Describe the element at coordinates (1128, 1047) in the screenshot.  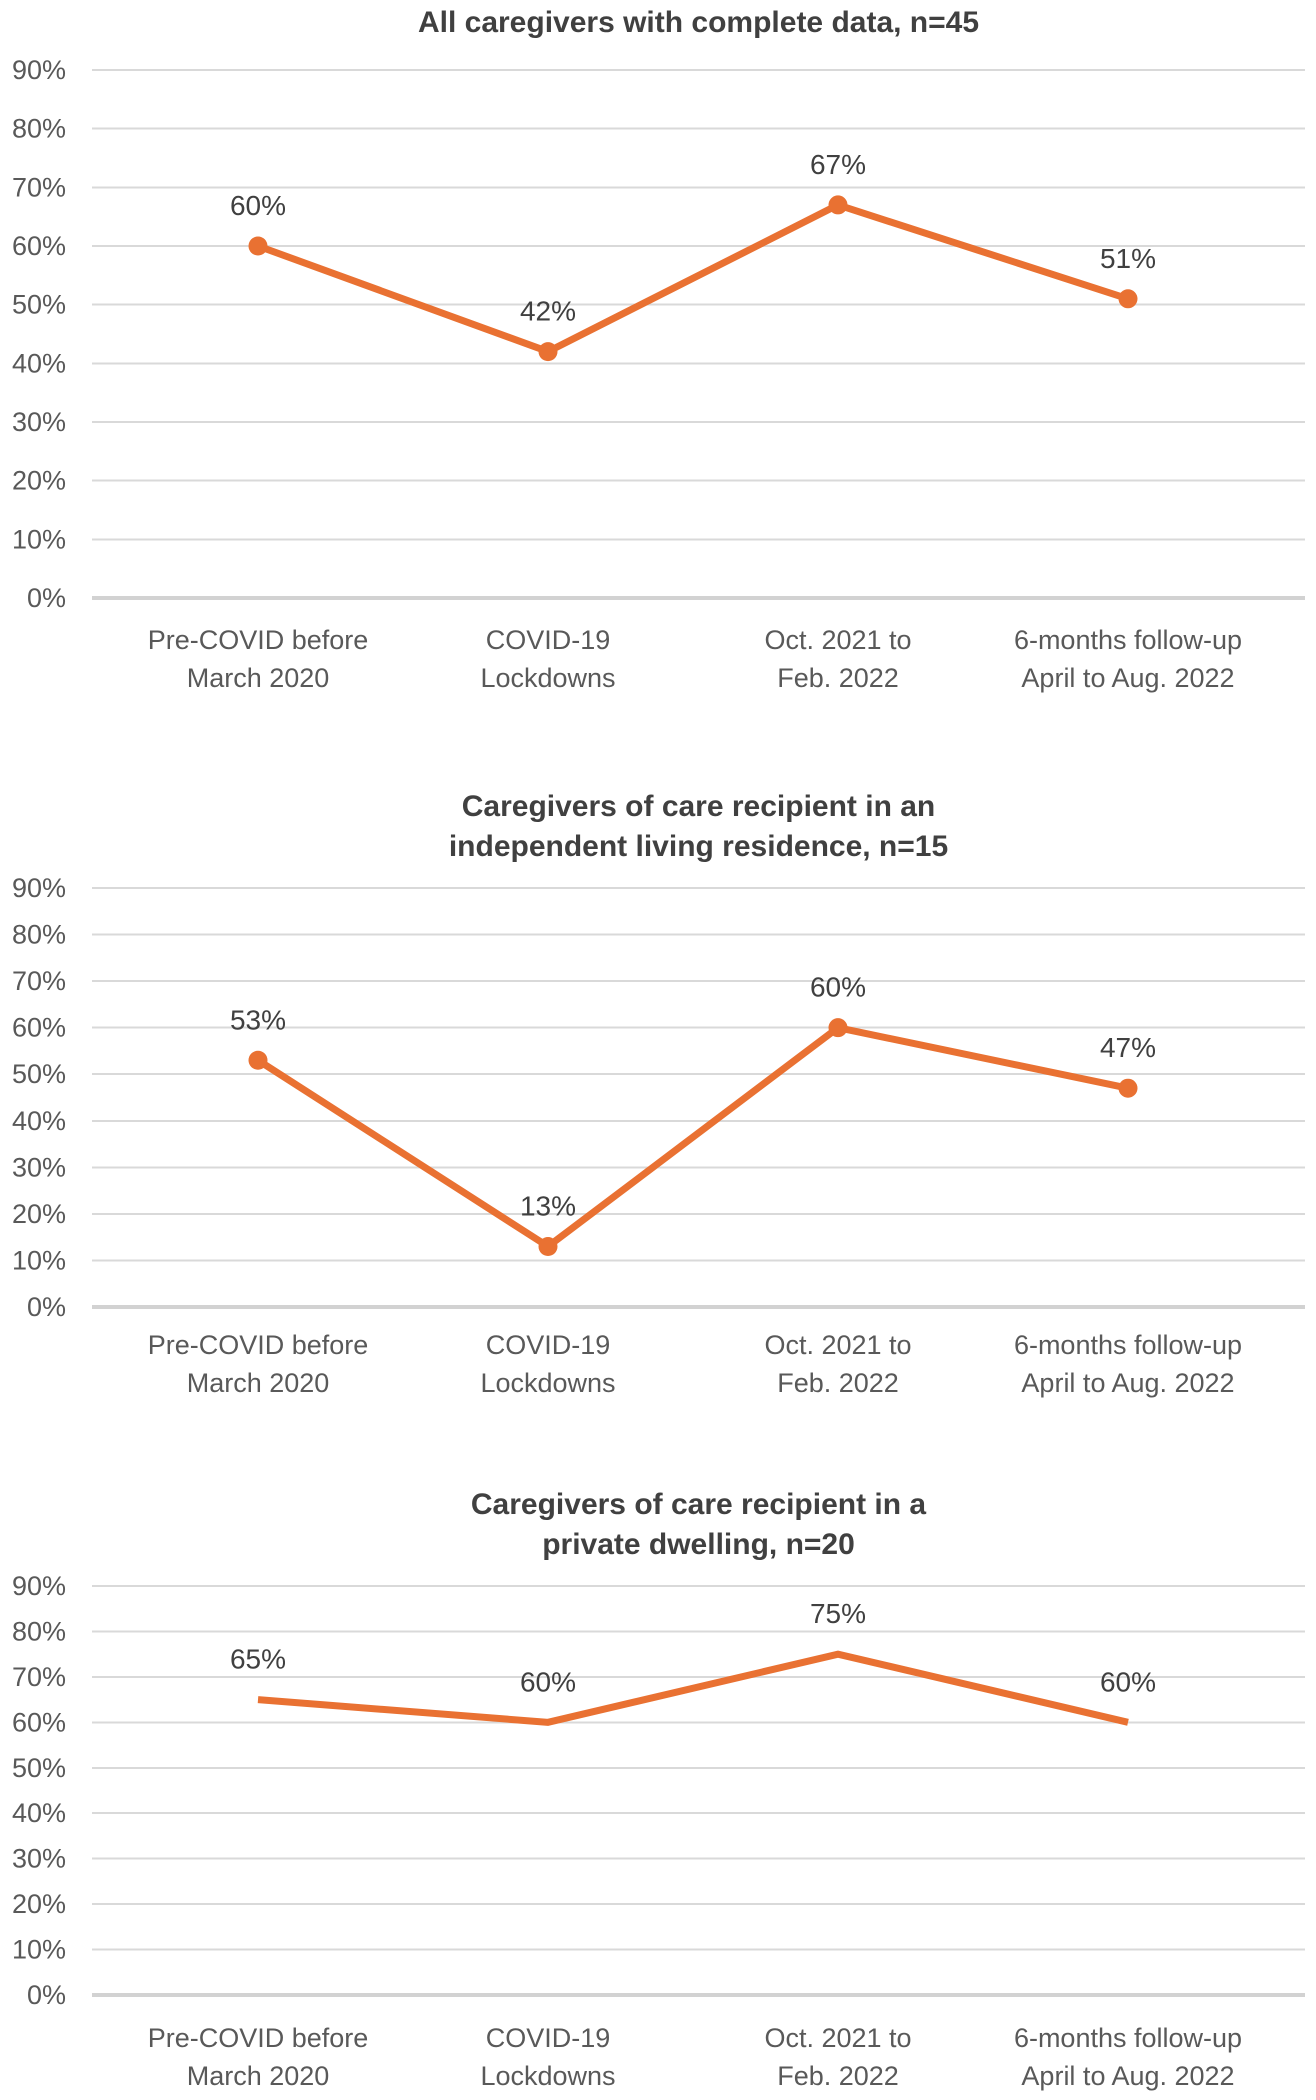
I see `data-point-label: 47%` at that location.